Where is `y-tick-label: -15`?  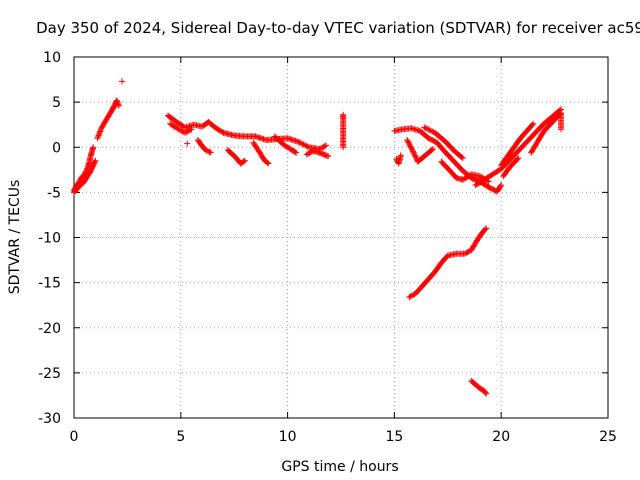
y-tick-label: -15 is located at coordinates (49, 284).